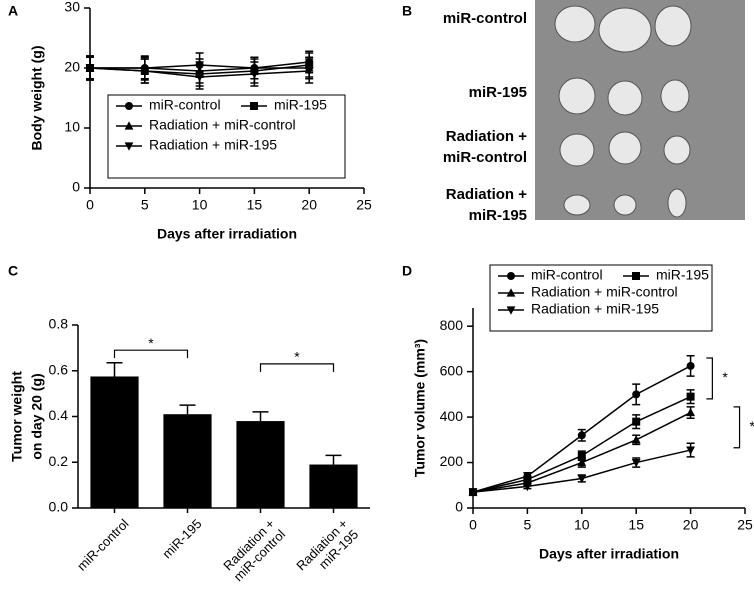 The width and height of the screenshot is (754, 596). What do you see at coordinates (452, 416) in the screenshot?
I see `y-tick-label: 400` at bounding box center [452, 416].